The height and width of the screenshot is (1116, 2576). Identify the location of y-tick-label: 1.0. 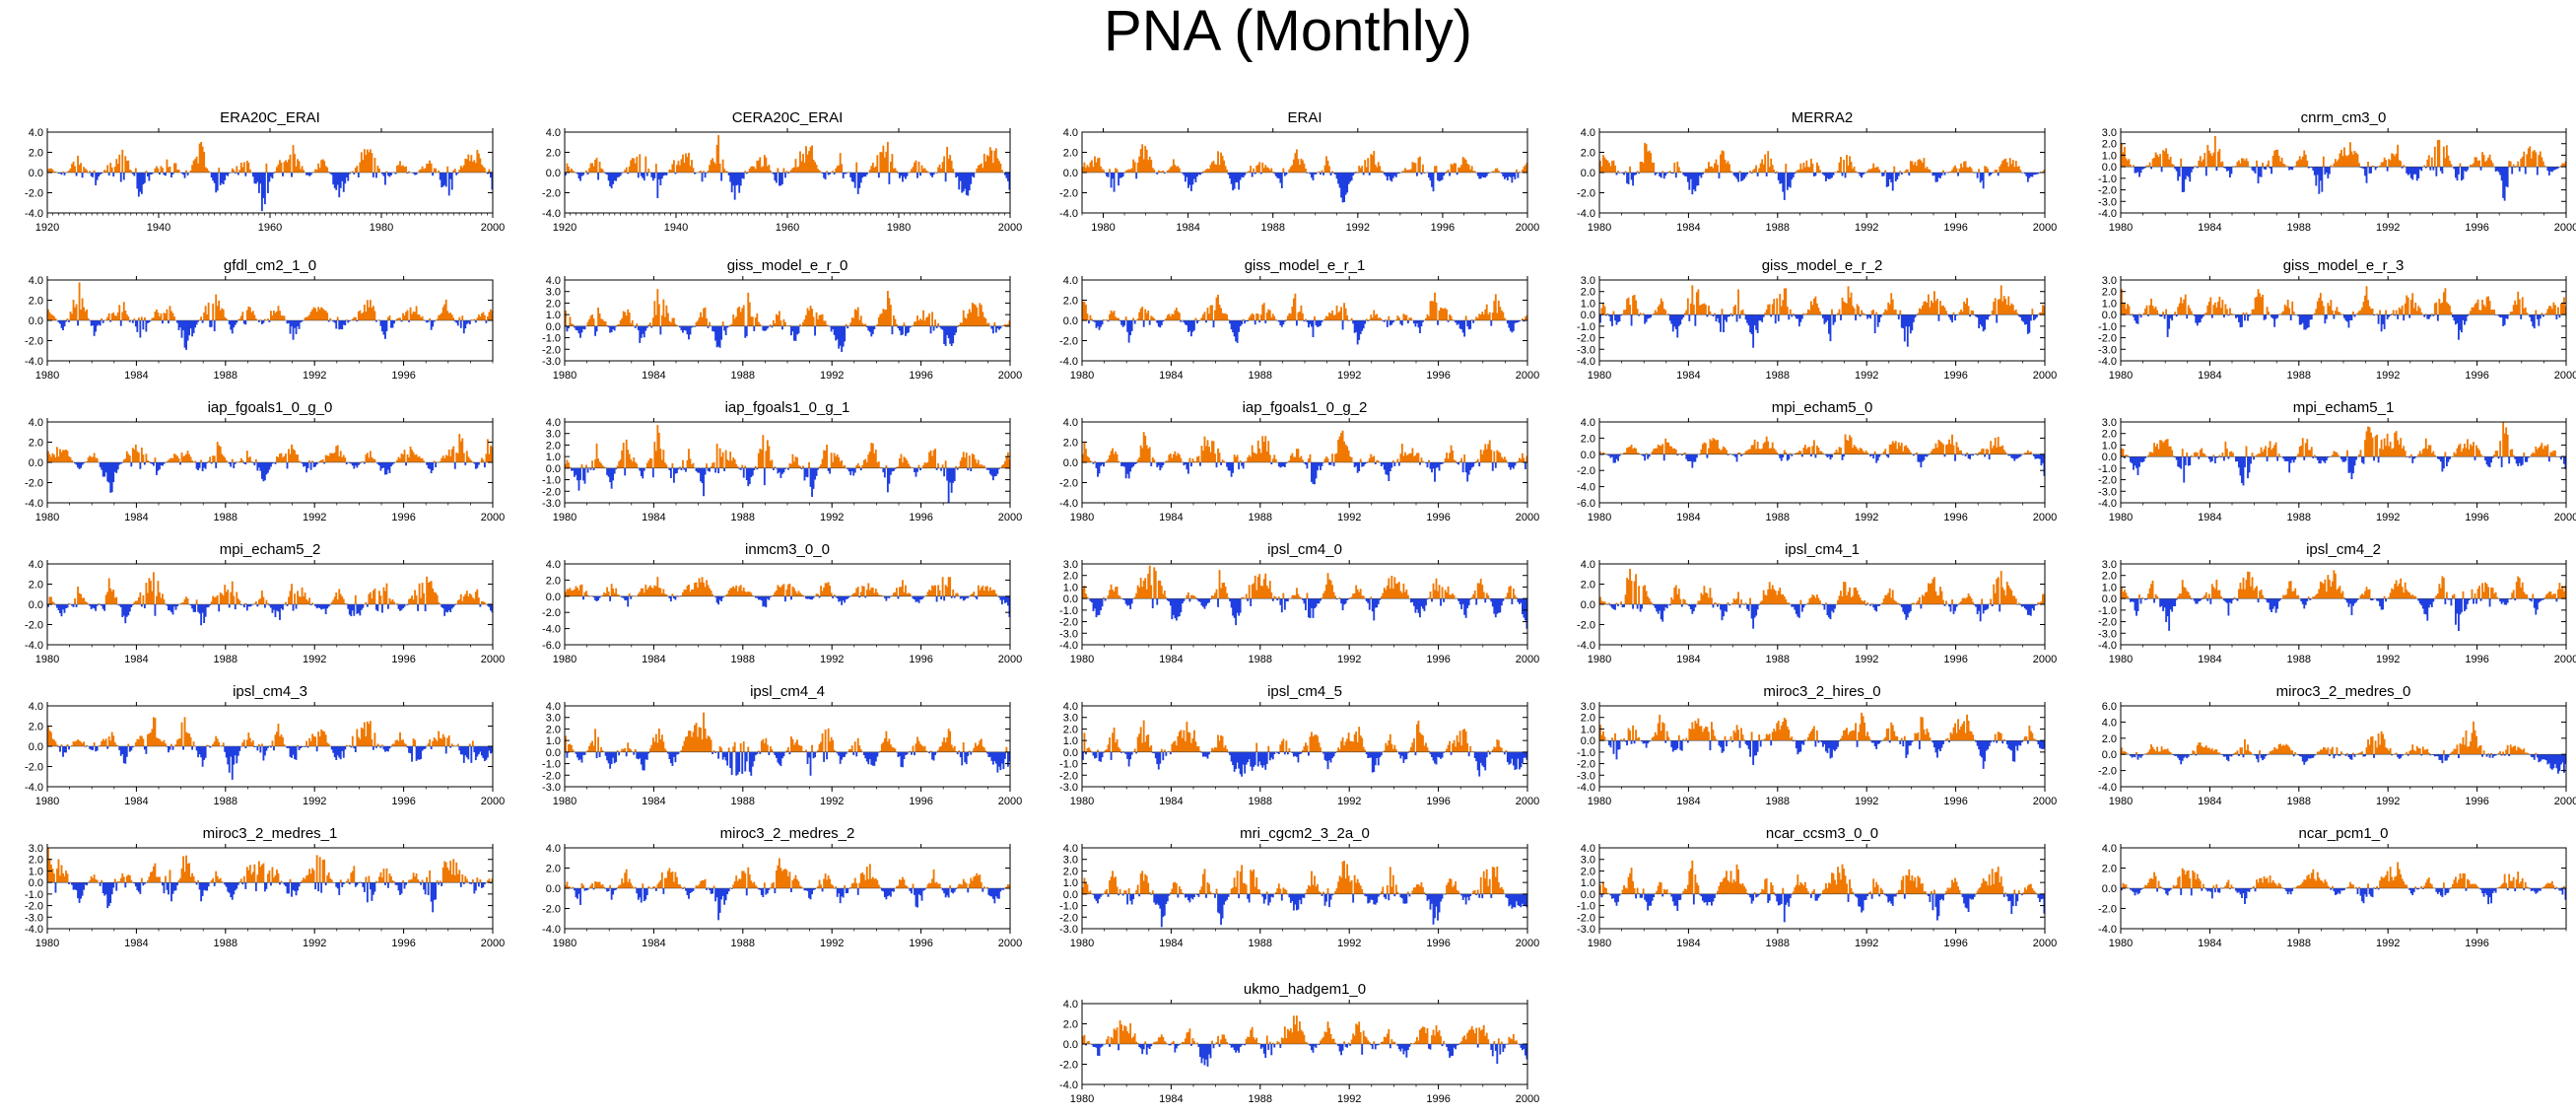
(553, 457).